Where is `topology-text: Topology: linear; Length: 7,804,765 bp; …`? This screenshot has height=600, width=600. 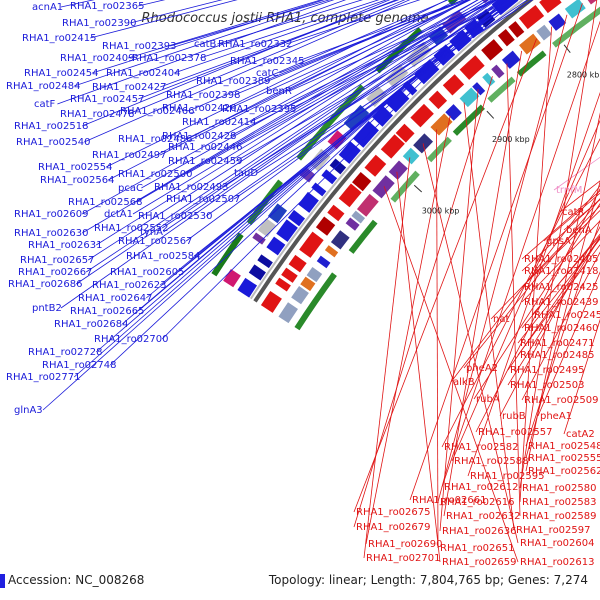 topology-text: Topology: linear; Length: 7,804,765 bp; … is located at coordinates (428, 580).